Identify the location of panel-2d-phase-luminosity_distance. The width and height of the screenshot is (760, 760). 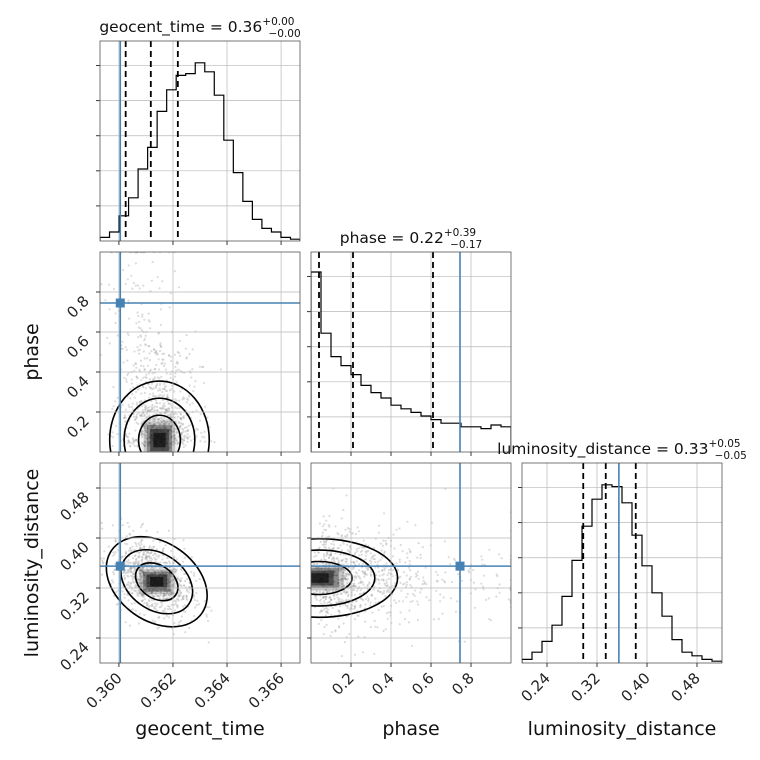
(411, 563).